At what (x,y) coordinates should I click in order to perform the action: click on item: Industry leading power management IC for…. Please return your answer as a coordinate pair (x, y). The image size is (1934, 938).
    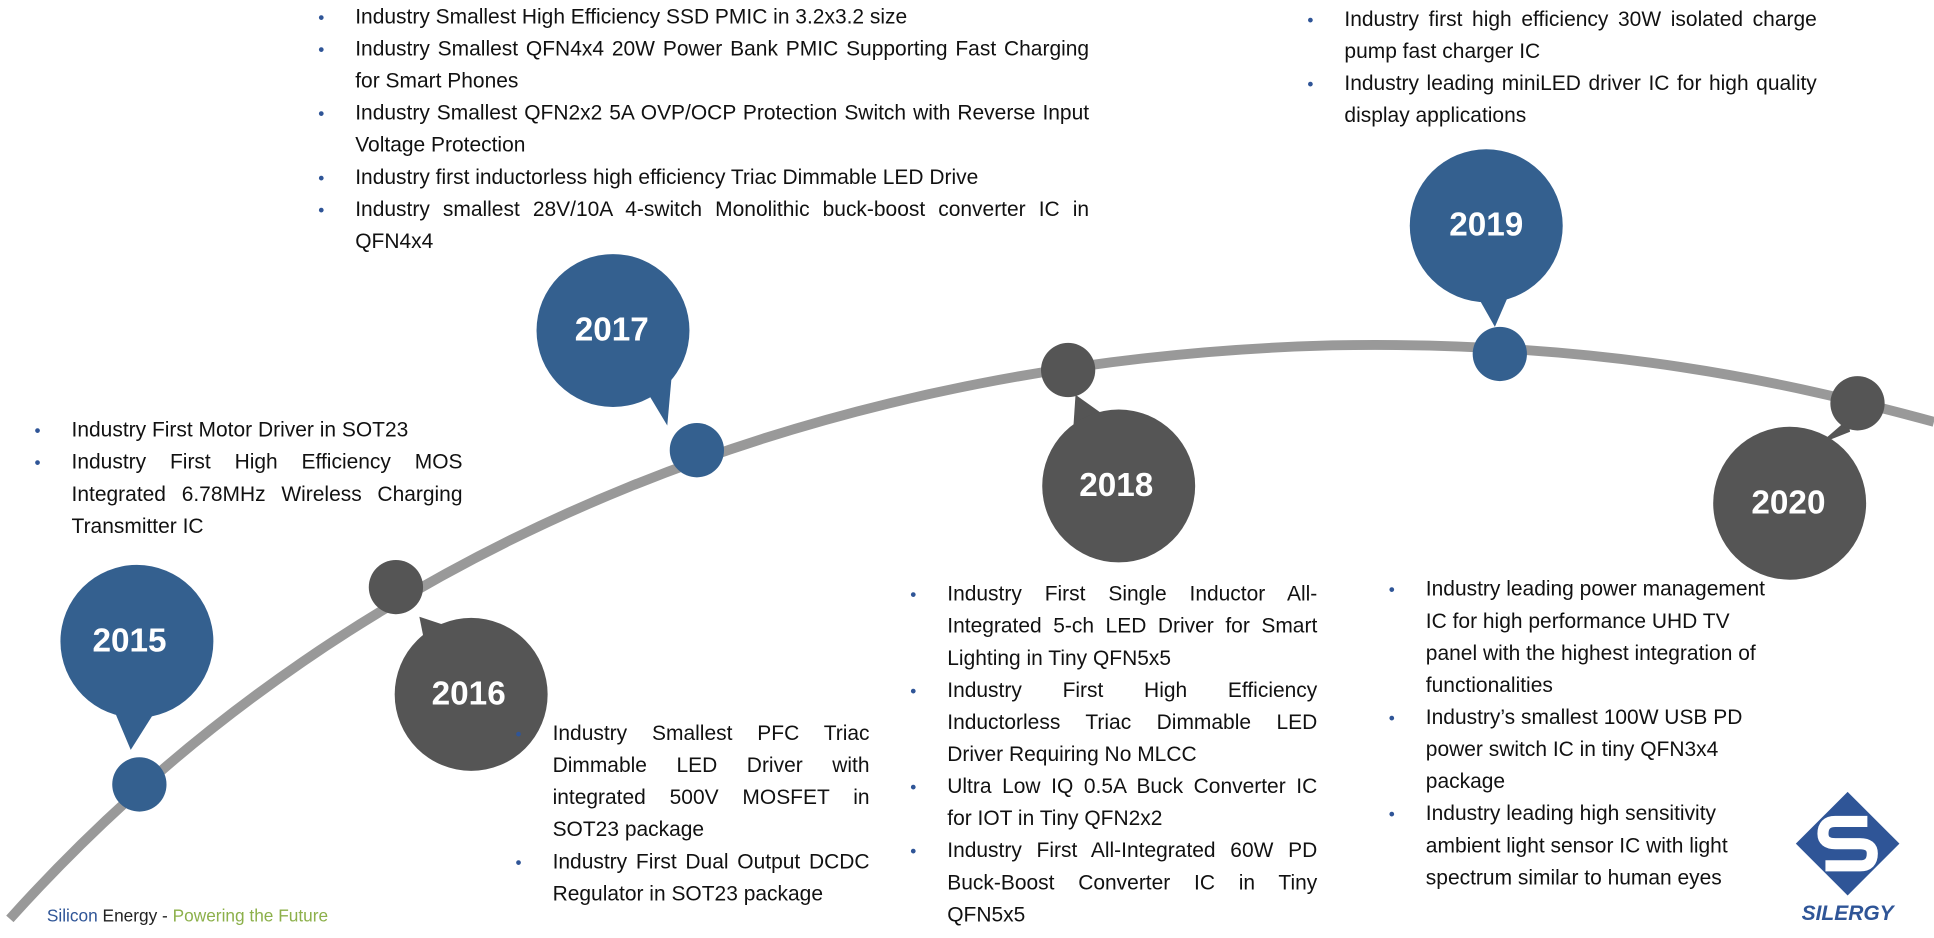
    Looking at the image, I should click on (1586, 638).